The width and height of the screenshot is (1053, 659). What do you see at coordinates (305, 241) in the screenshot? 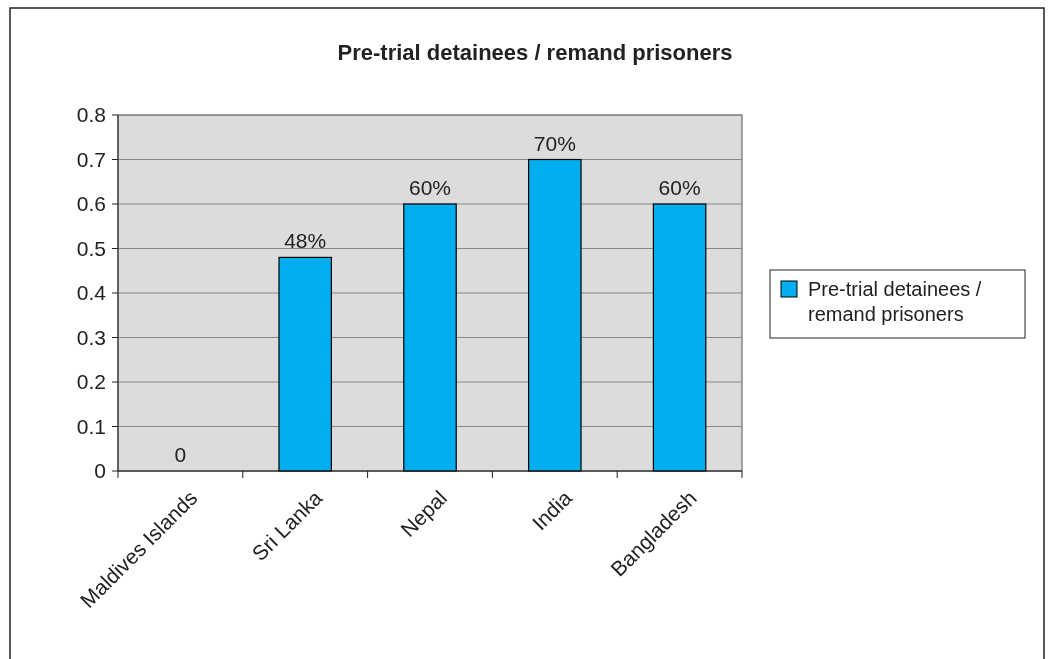
I see `data-label: 48%` at bounding box center [305, 241].